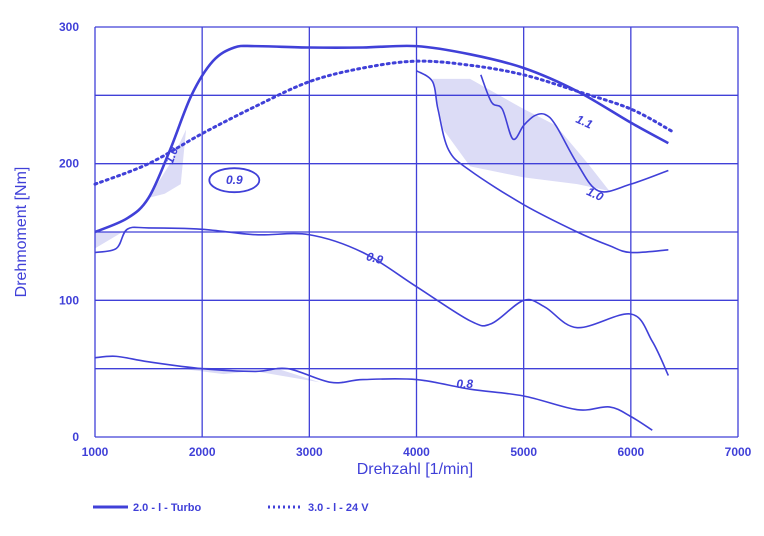 The image size is (764, 536). Describe the element at coordinates (171, 155) in the screenshot. I see `contour-label-0: 1.0` at that location.